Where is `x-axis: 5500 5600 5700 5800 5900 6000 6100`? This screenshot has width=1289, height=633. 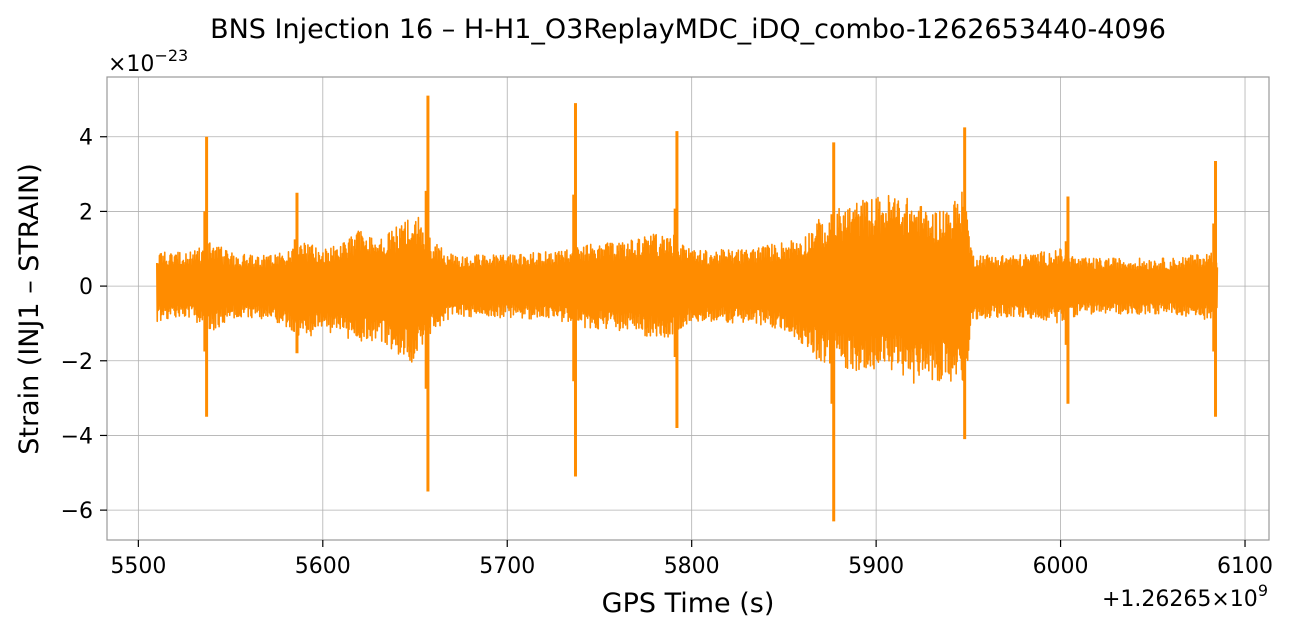 x-axis: 5500 5600 5700 5800 5900 6000 6100 is located at coordinates (691, 559).